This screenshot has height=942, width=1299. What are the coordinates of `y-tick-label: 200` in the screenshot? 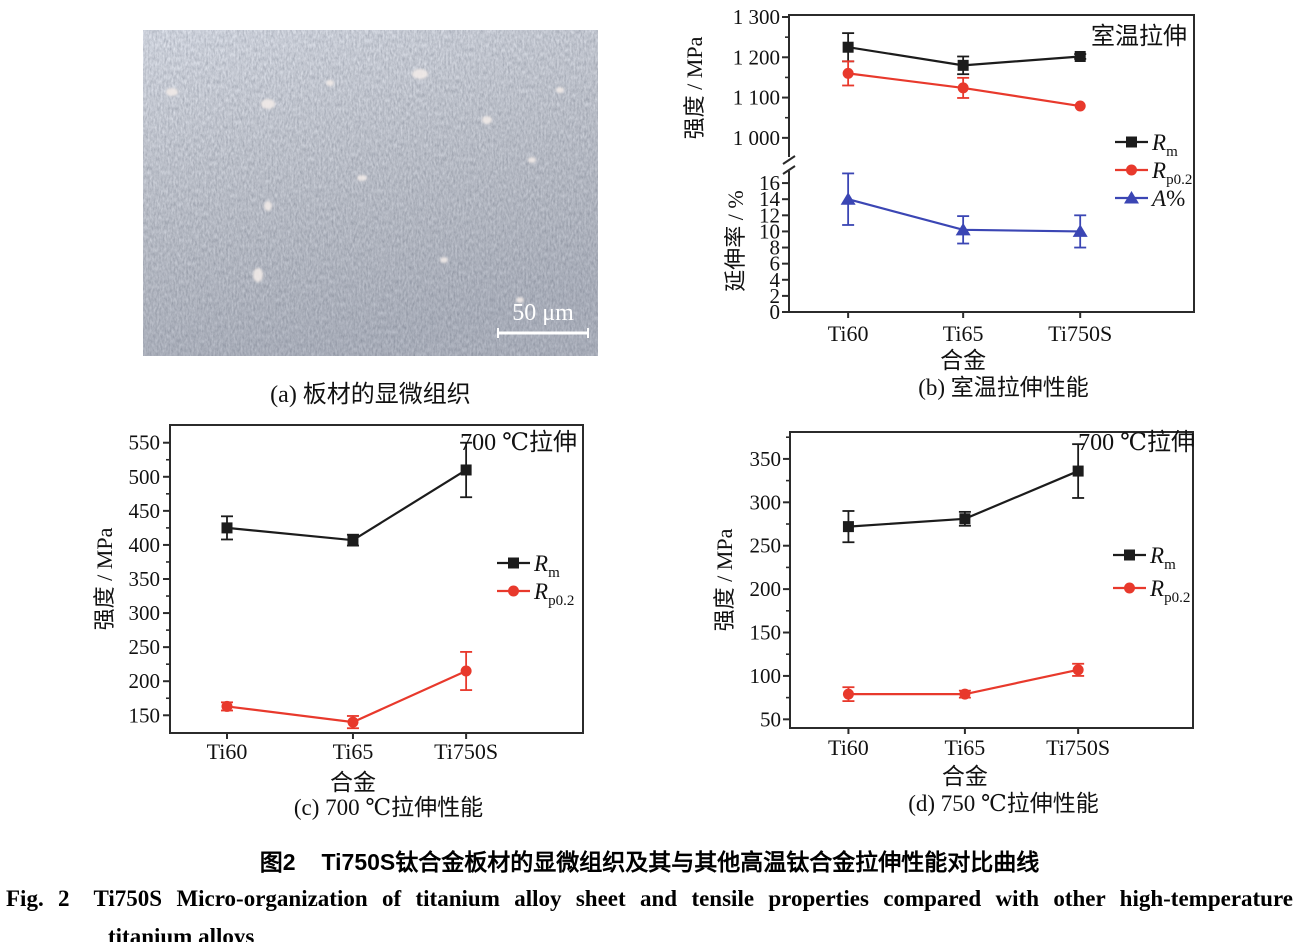 It's located at (145, 681).